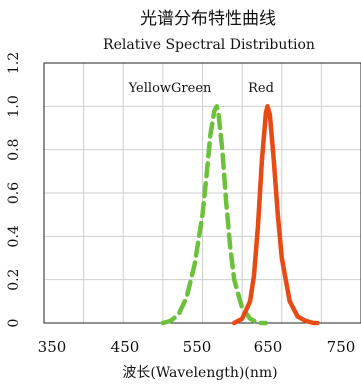 The width and height of the screenshot is (361, 387). Describe the element at coordinates (208, 19) in the screenshot. I see `chart-title: 光谱分布特性曲线` at that location.